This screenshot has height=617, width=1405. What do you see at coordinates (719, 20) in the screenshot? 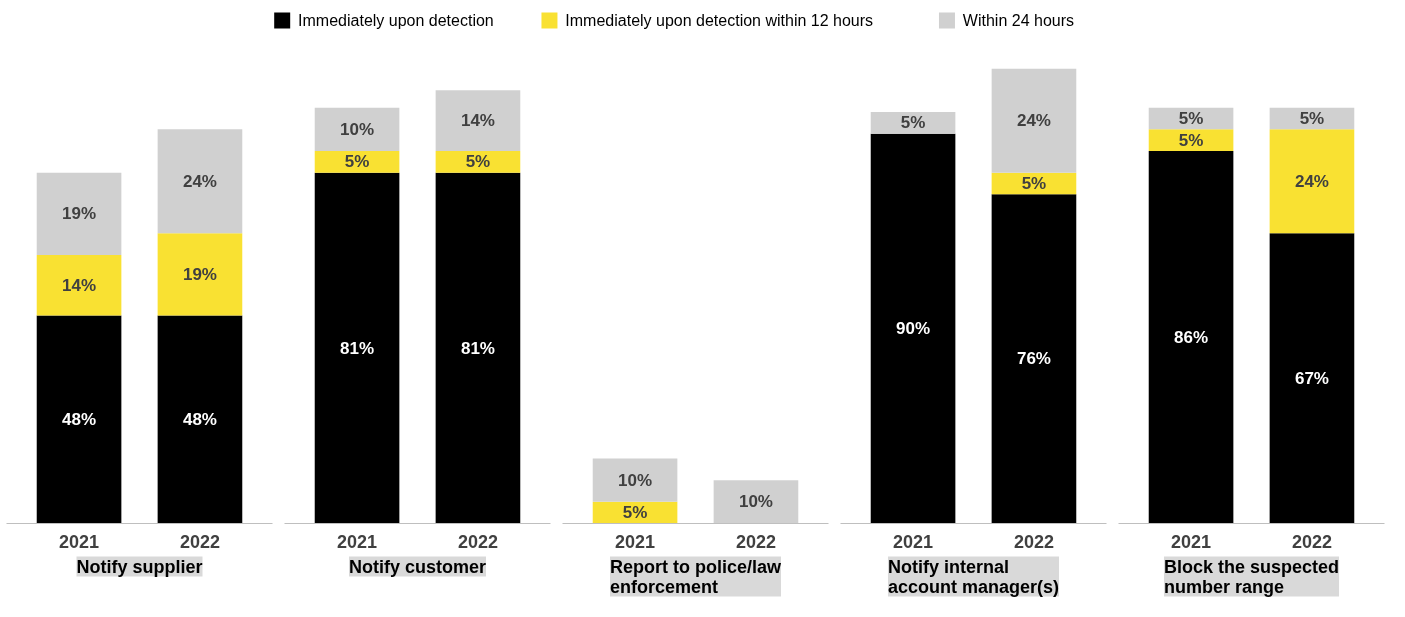
I see `legend-label: Immediately upon detection within 12 hours` at bounding box center [719, 20].